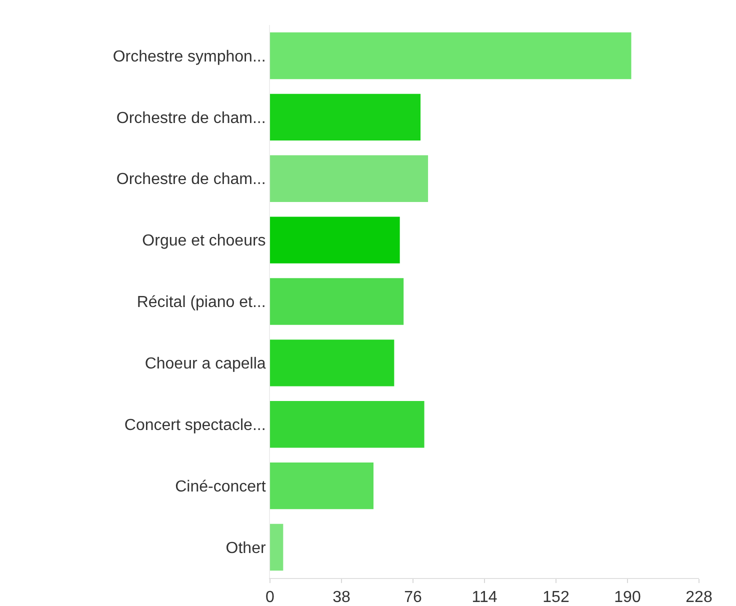  I want to click on x-tick-label: 114, so click(485, 597).